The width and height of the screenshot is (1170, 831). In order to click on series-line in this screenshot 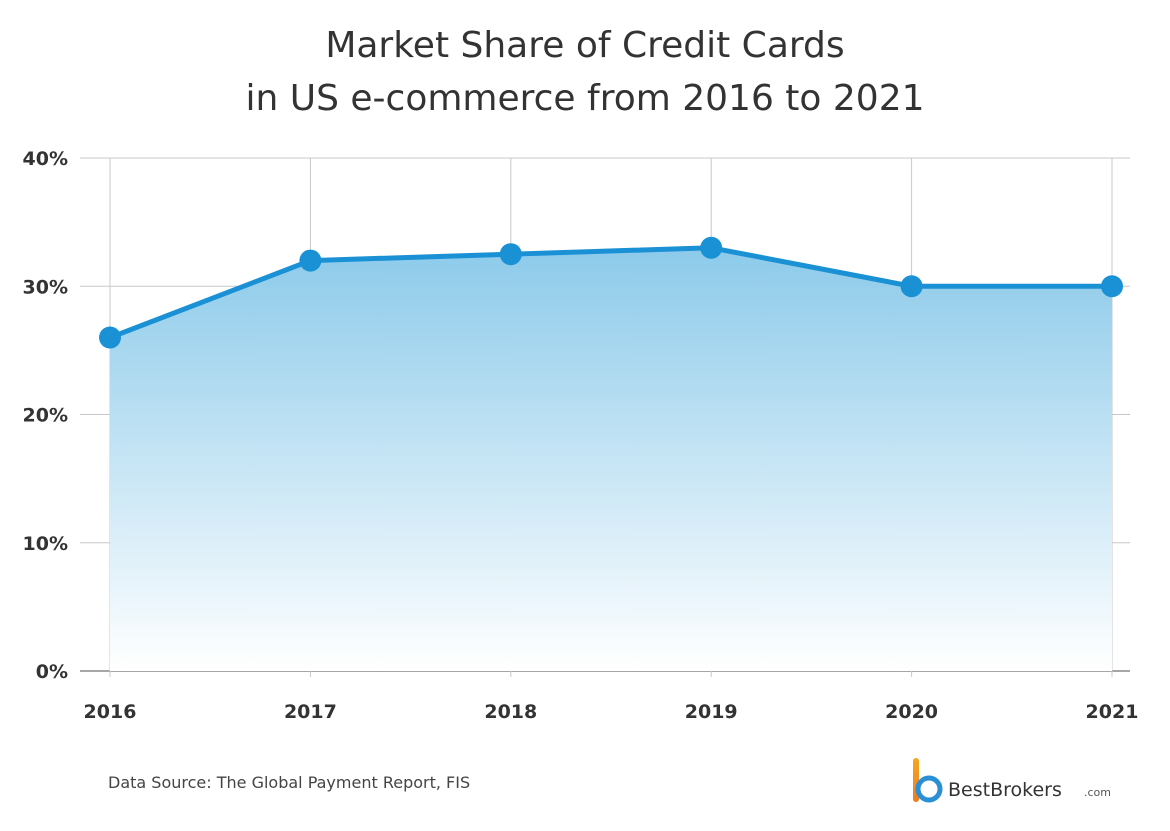, I will do `click(611, 293)`.